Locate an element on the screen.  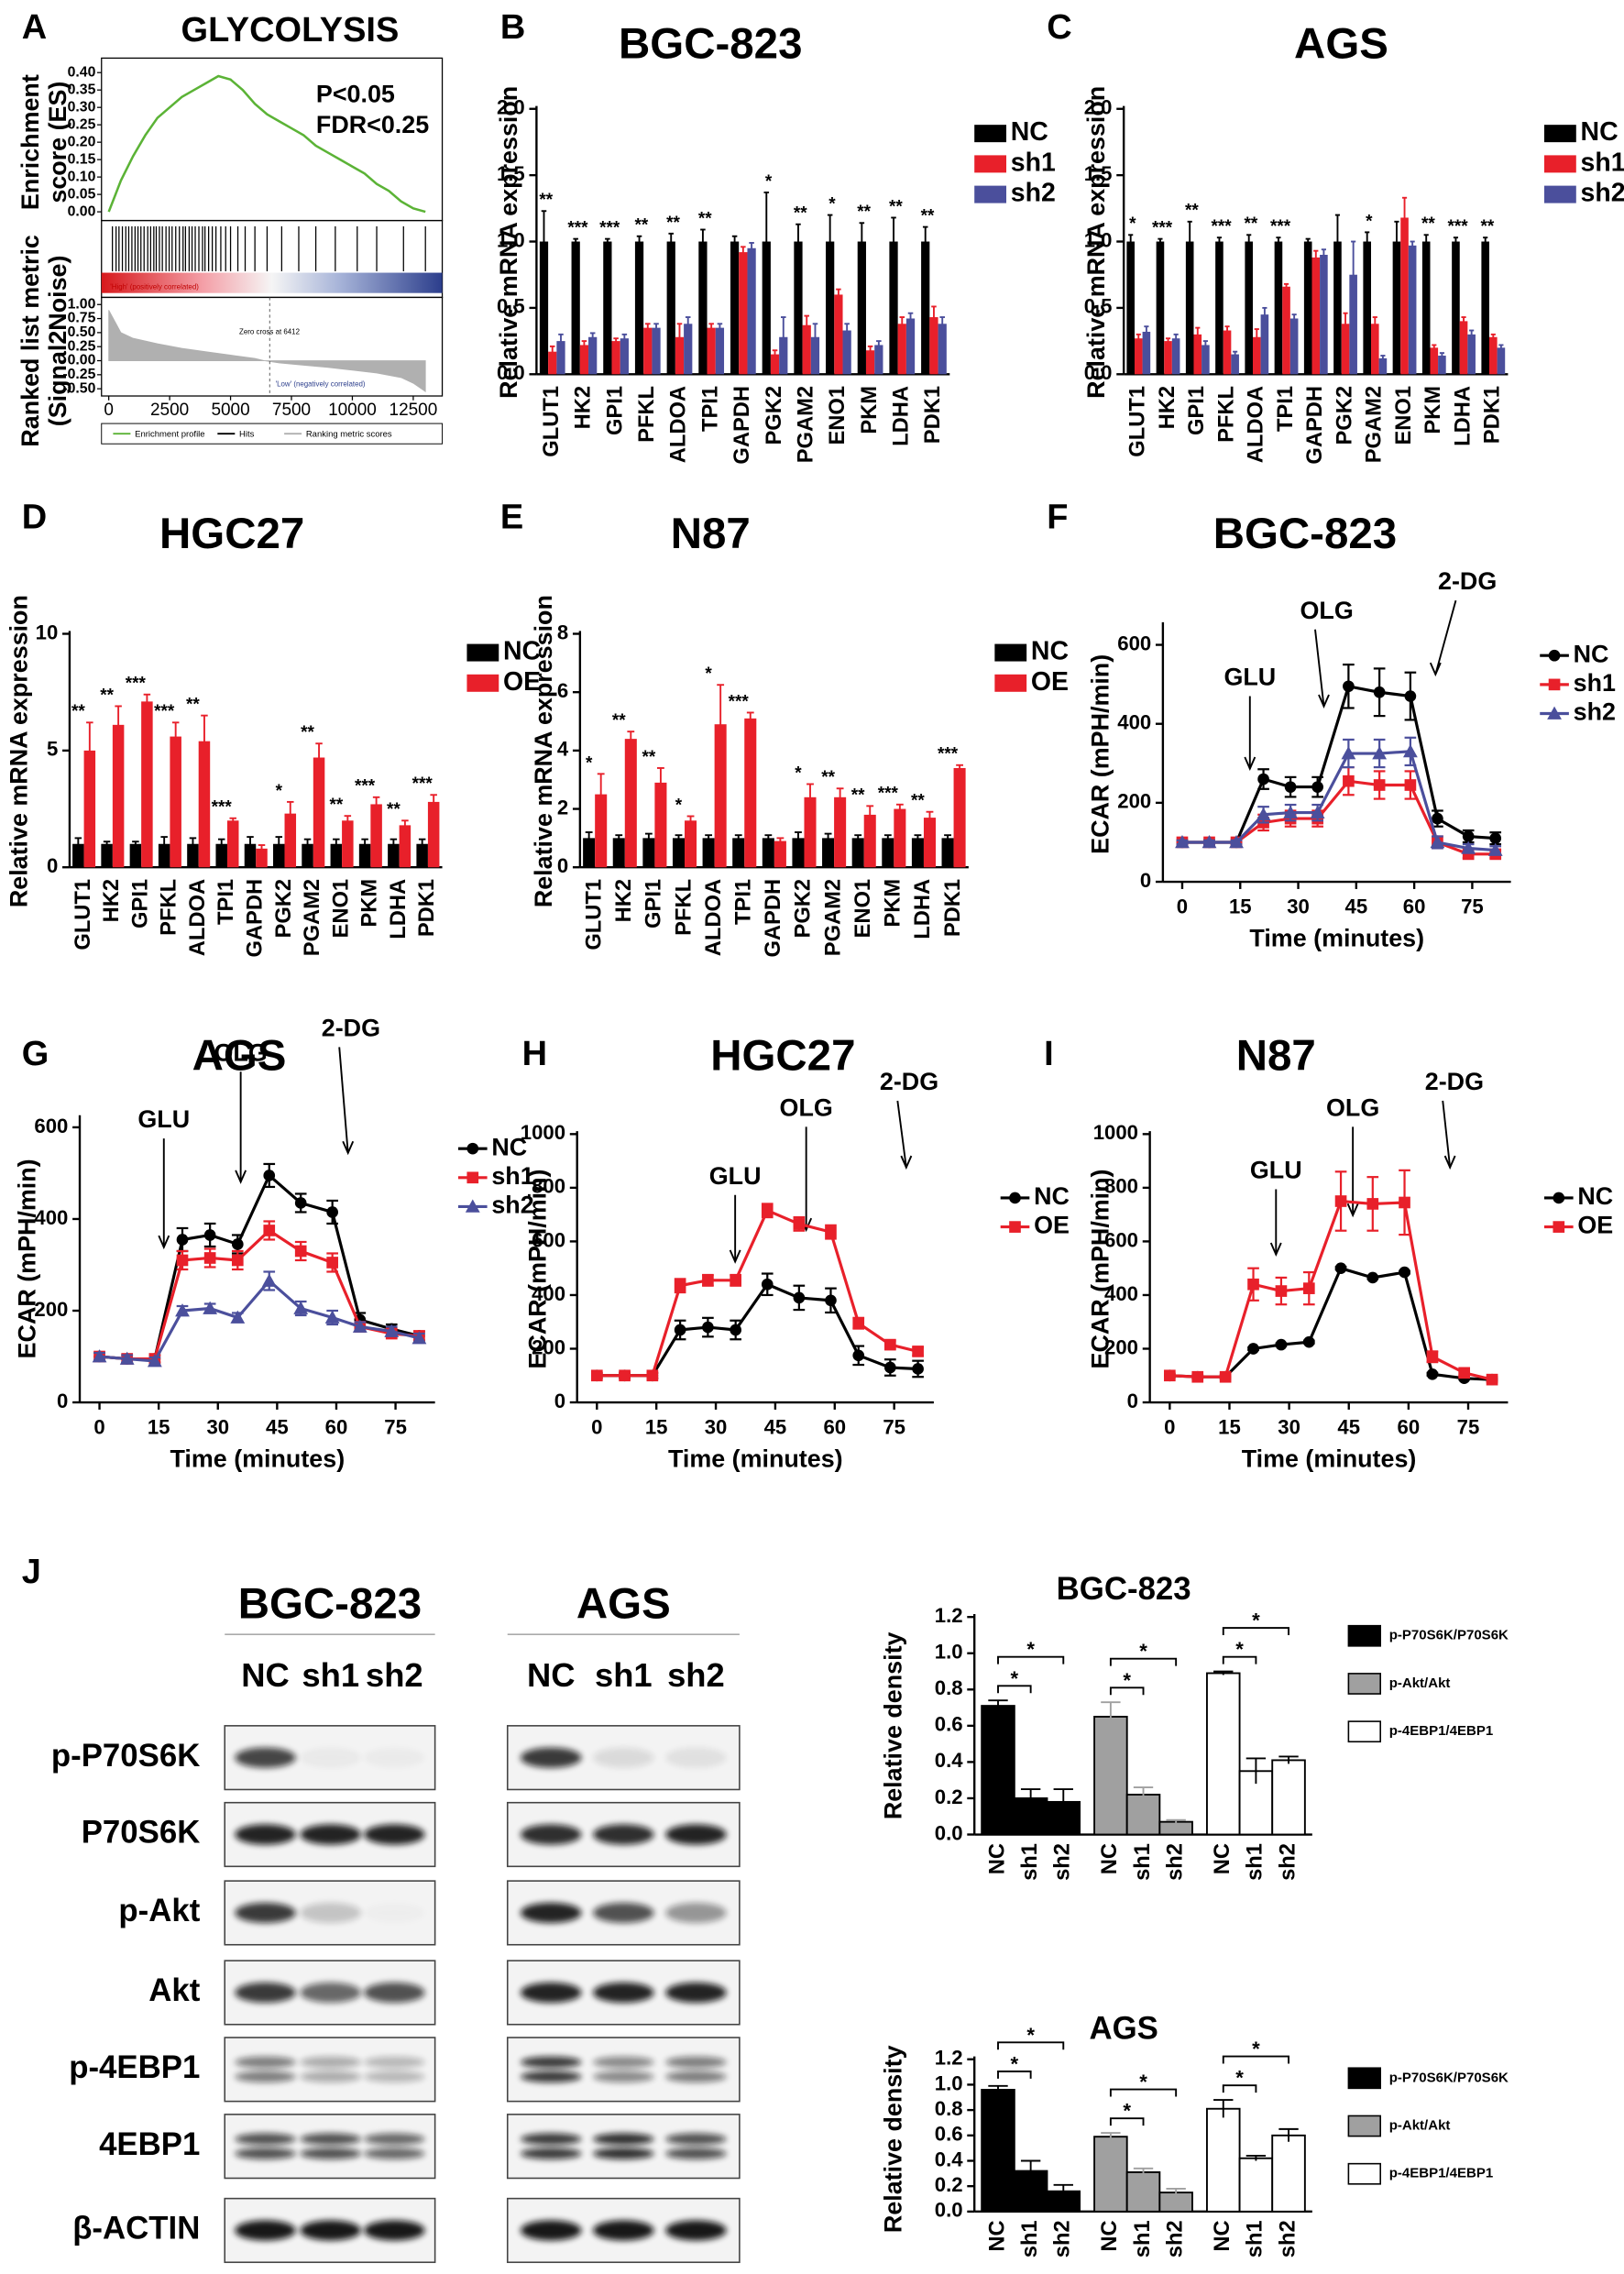
cell-line-title: AGS is located at coordinates (623, 1604).